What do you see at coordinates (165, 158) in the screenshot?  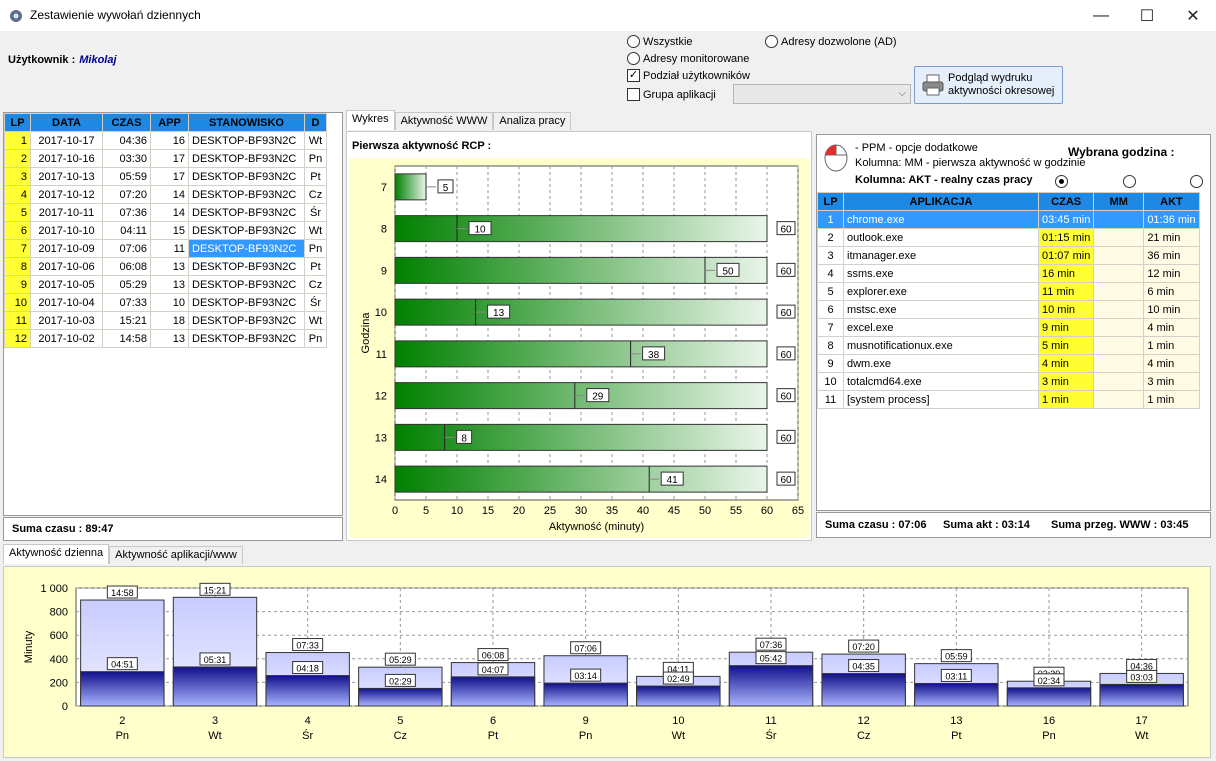 I see `table-row: 2 2017-10-16 03:30 17 DESKTOP-BF93N2C Pn` at bounding box center [165, 158].